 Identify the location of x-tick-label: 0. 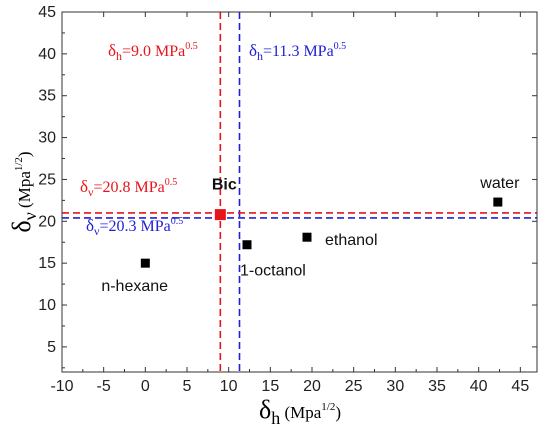
(145, 386).